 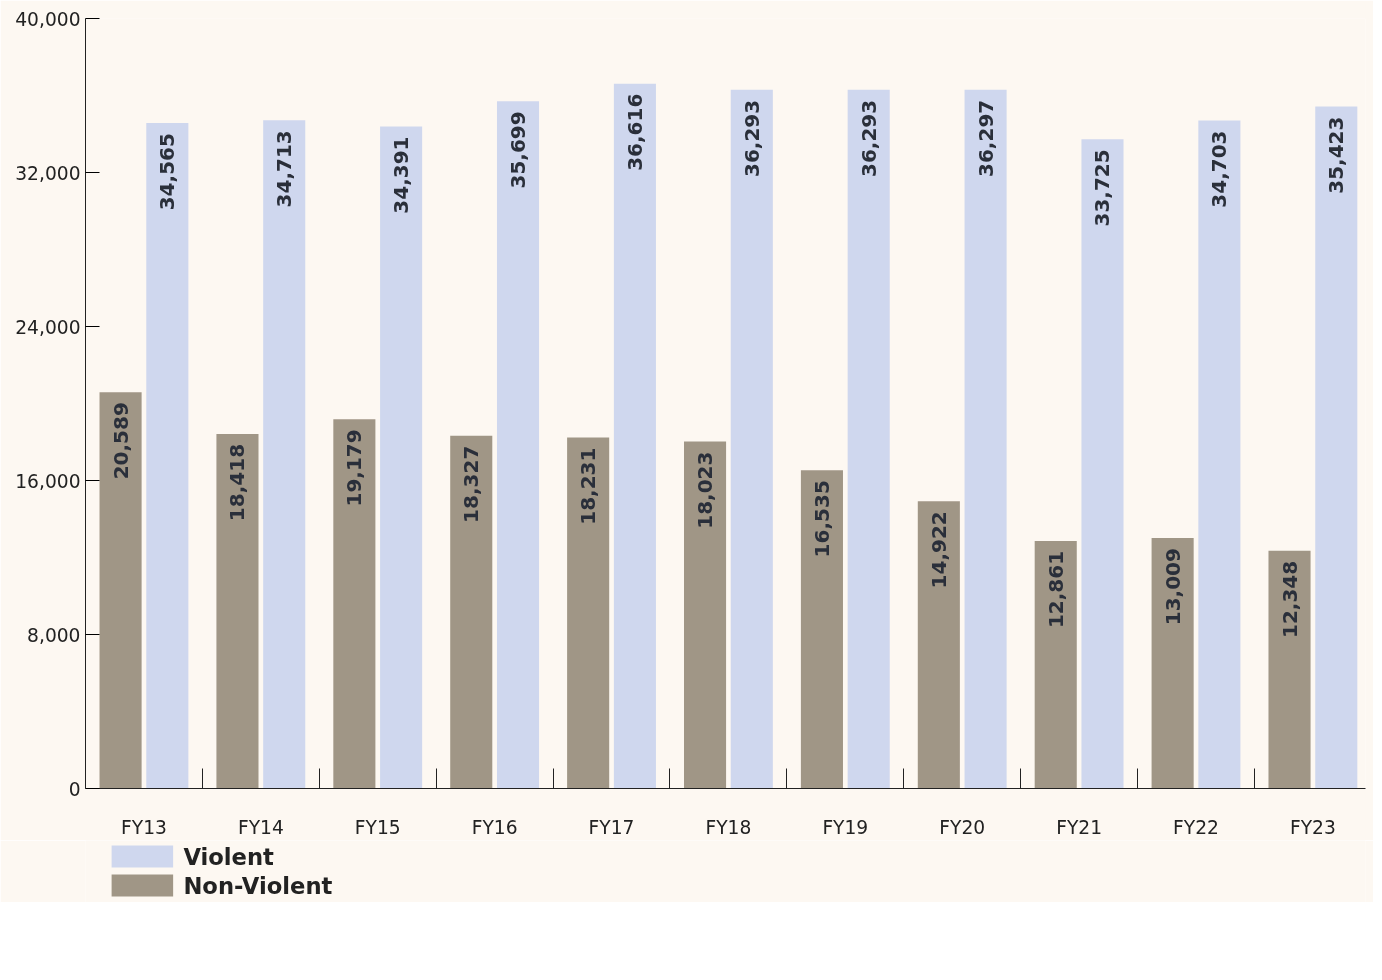 What do you see at coordinates (1102, 188) in the screenshot?
I see `data-label: 33,725` at bounding box center [1102, 188].